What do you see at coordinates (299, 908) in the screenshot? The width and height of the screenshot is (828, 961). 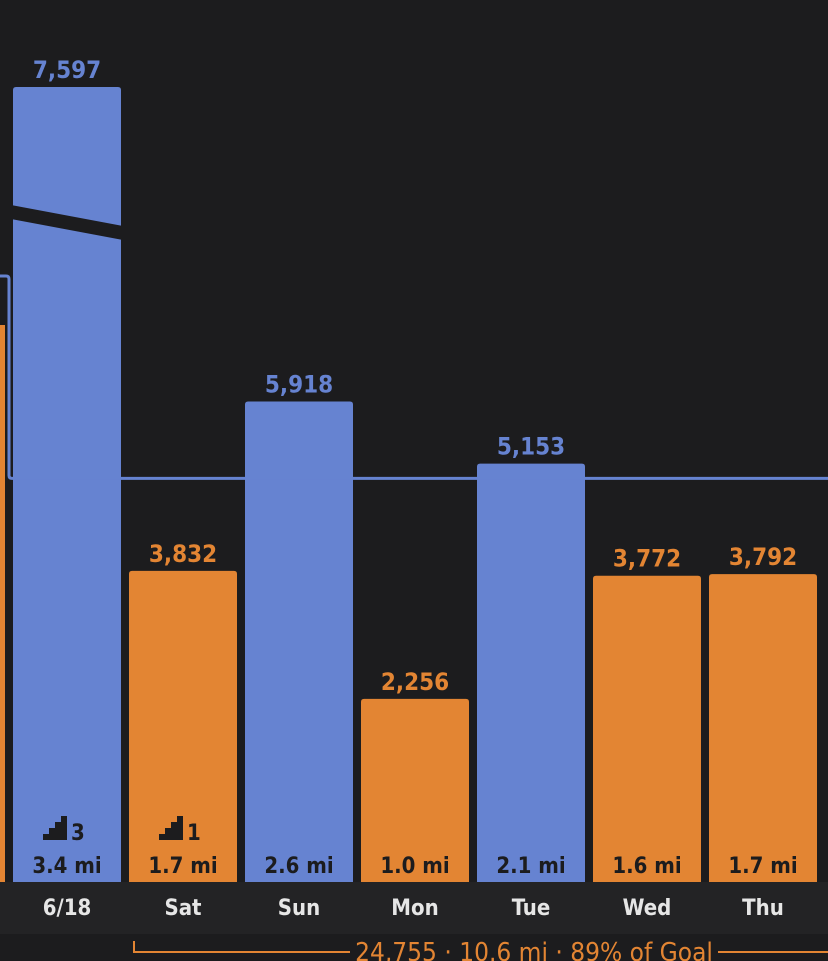 I see `day-label-sun: Sun` at bounding box center [299, 908].